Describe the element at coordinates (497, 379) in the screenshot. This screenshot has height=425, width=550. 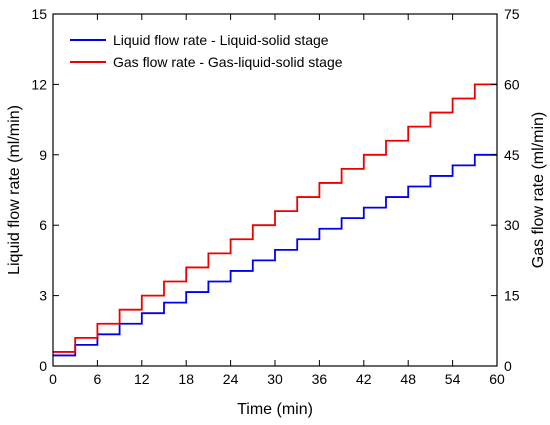
I see `x-tick-label-10: 60` at that location.